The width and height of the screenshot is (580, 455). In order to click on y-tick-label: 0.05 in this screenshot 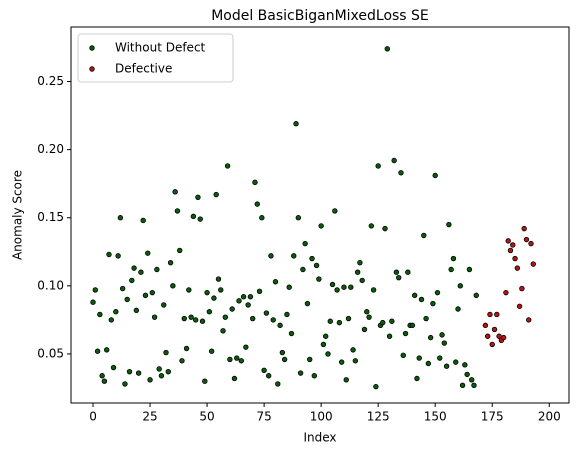, I will do `click(50, 353)`.